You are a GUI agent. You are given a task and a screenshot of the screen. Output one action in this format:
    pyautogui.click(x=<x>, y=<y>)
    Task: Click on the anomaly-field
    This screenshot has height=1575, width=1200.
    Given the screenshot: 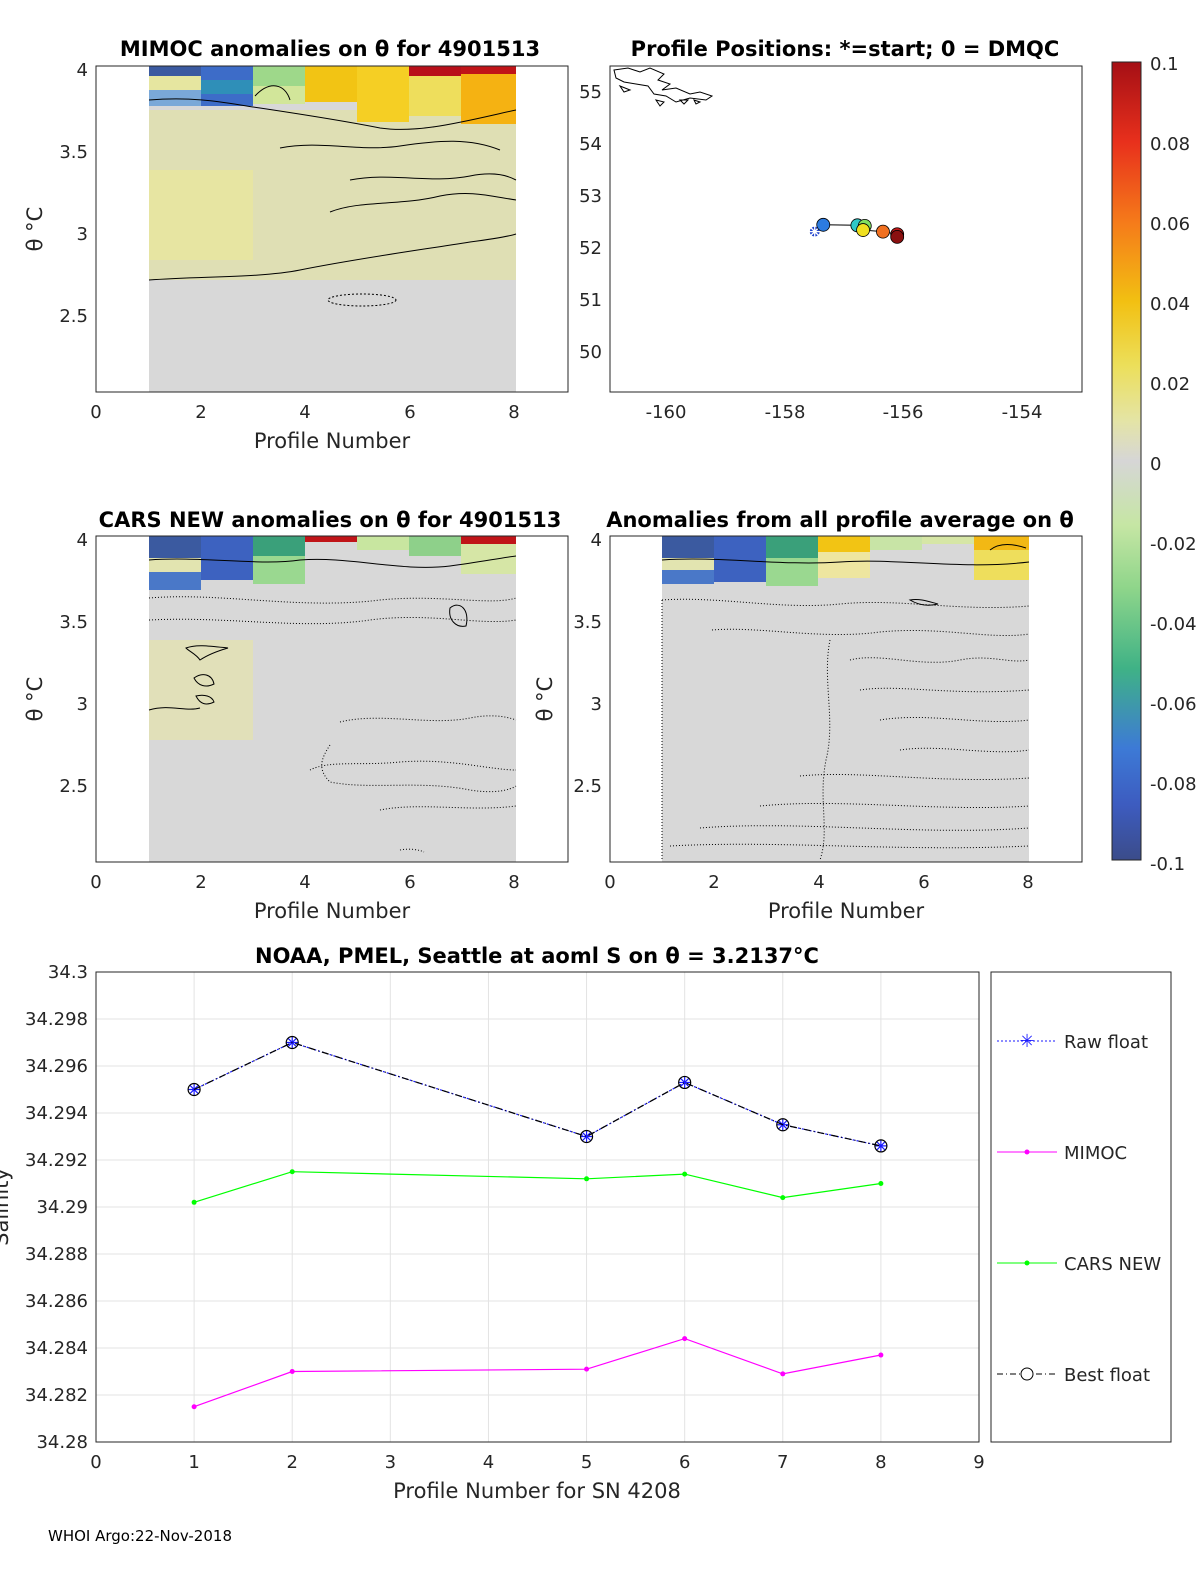 What is the action you would take?
    pyautogui.click(x=845, y=699)
    